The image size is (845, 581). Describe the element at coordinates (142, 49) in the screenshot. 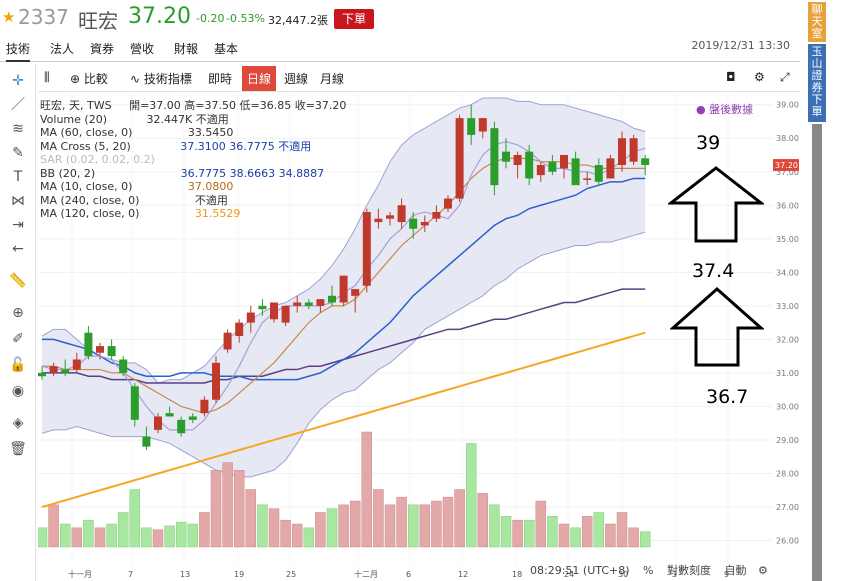

I see `tab-revenue: 營收` at that location.